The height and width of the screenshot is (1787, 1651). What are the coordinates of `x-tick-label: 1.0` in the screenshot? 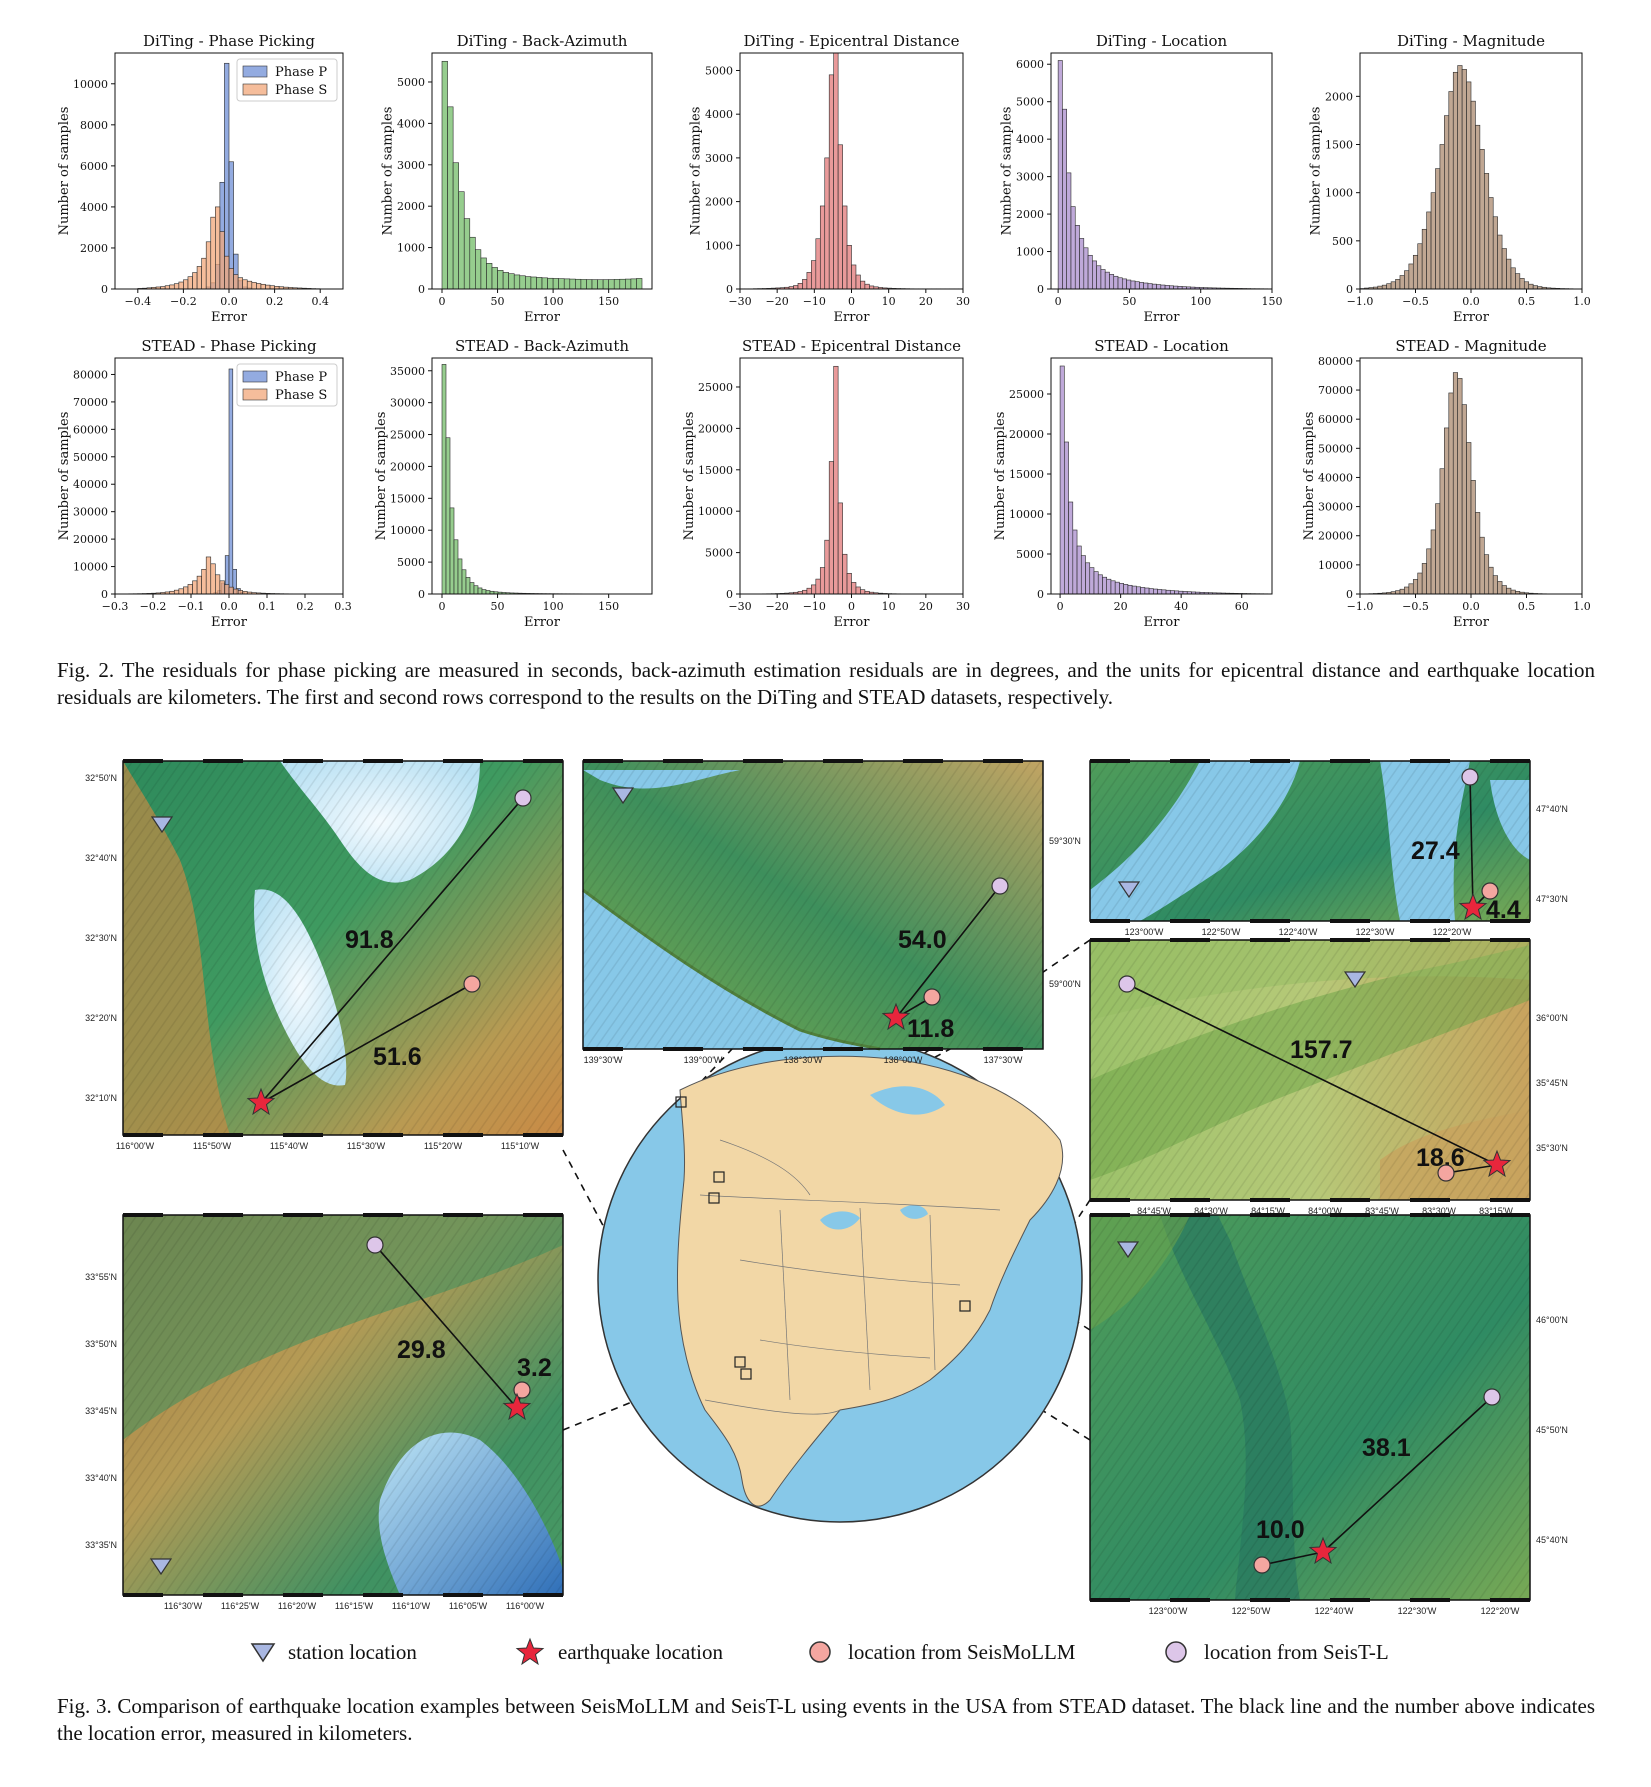 It's located at (1582, 301).